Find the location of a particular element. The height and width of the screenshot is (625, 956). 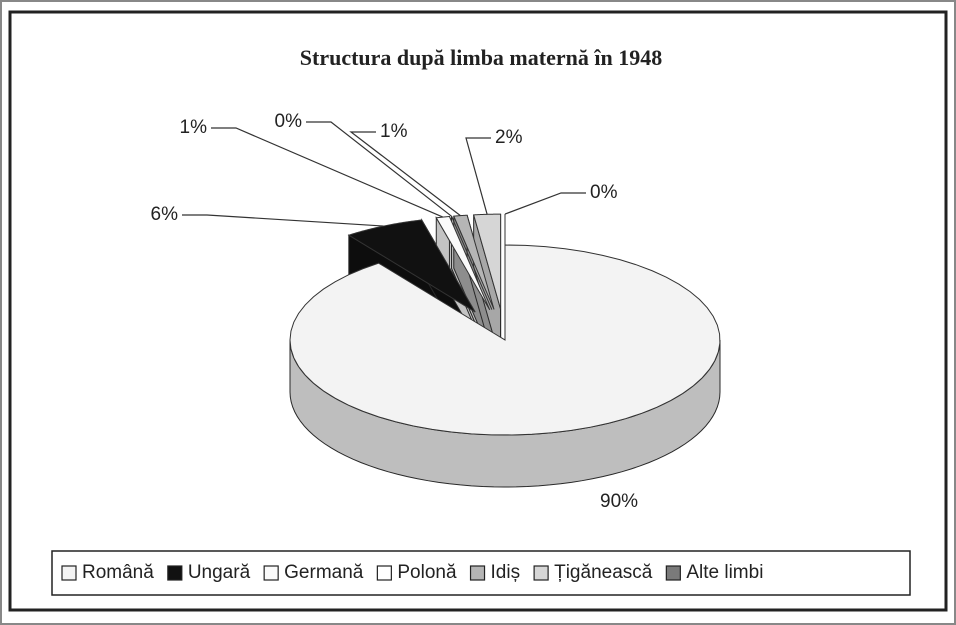

data-label: 6% is located at coordinates (165, 214).